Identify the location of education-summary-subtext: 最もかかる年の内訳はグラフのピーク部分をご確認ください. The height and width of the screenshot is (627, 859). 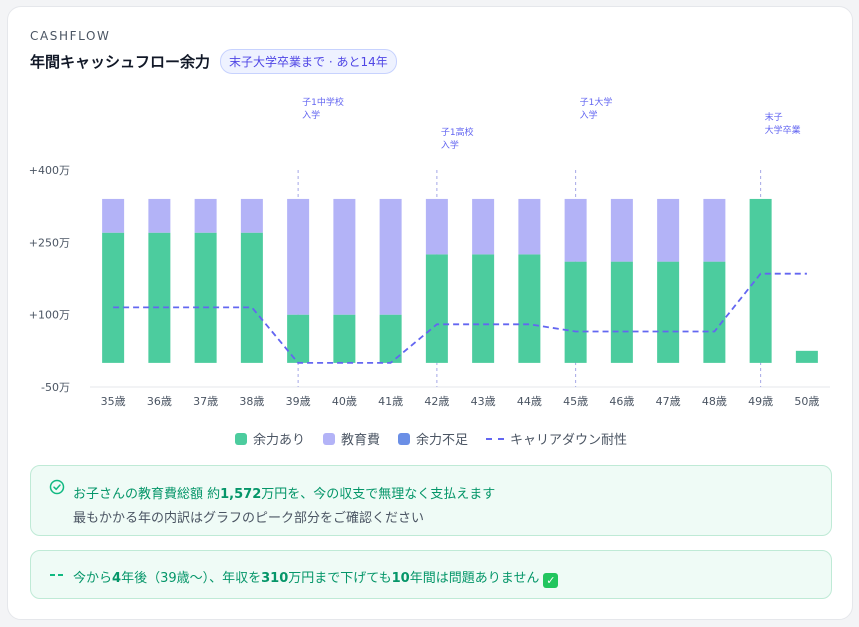
(249, 518).